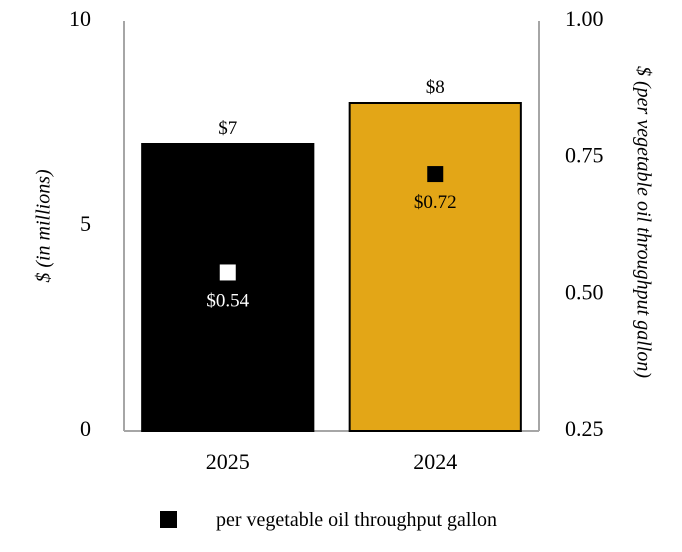 This screenshot has height=552, width=682. I want to click on point-marker-2024, so click(435, 174).